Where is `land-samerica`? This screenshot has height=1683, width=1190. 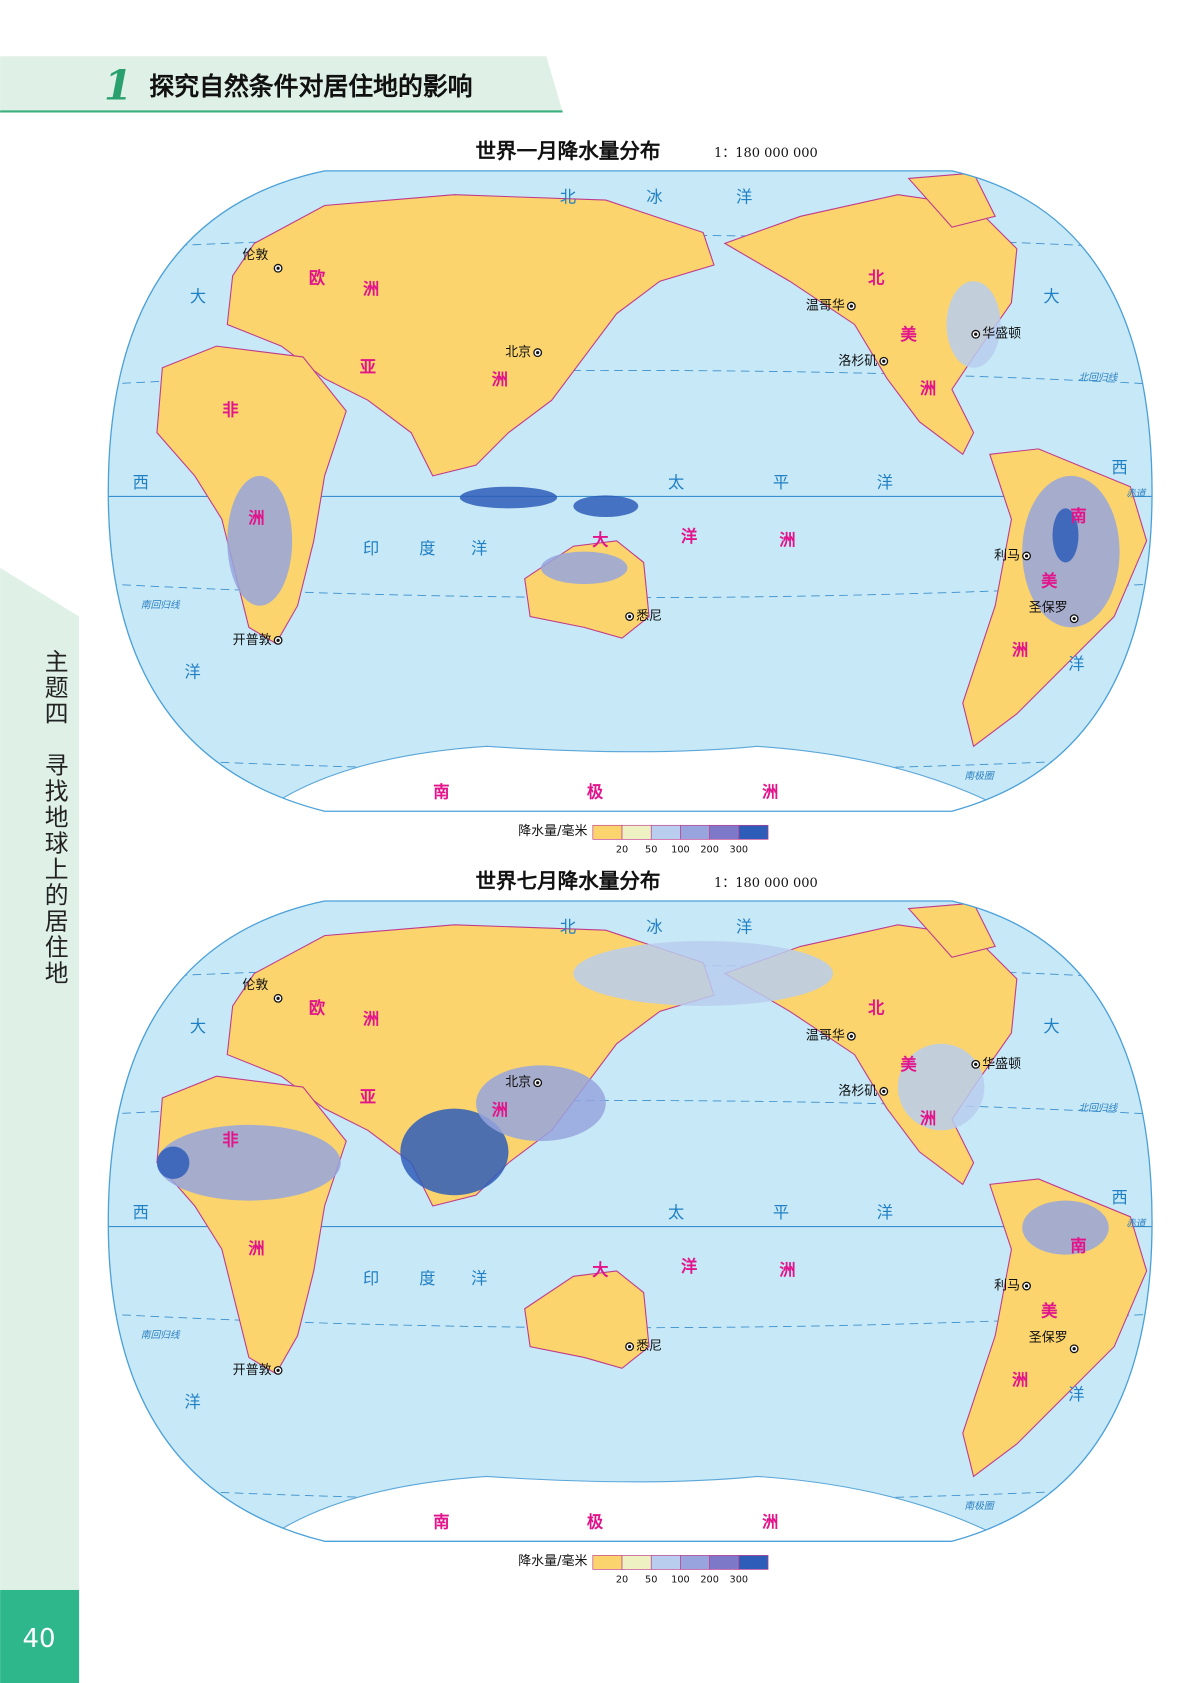 land-samerica is located at coordinates (1055, 1328).